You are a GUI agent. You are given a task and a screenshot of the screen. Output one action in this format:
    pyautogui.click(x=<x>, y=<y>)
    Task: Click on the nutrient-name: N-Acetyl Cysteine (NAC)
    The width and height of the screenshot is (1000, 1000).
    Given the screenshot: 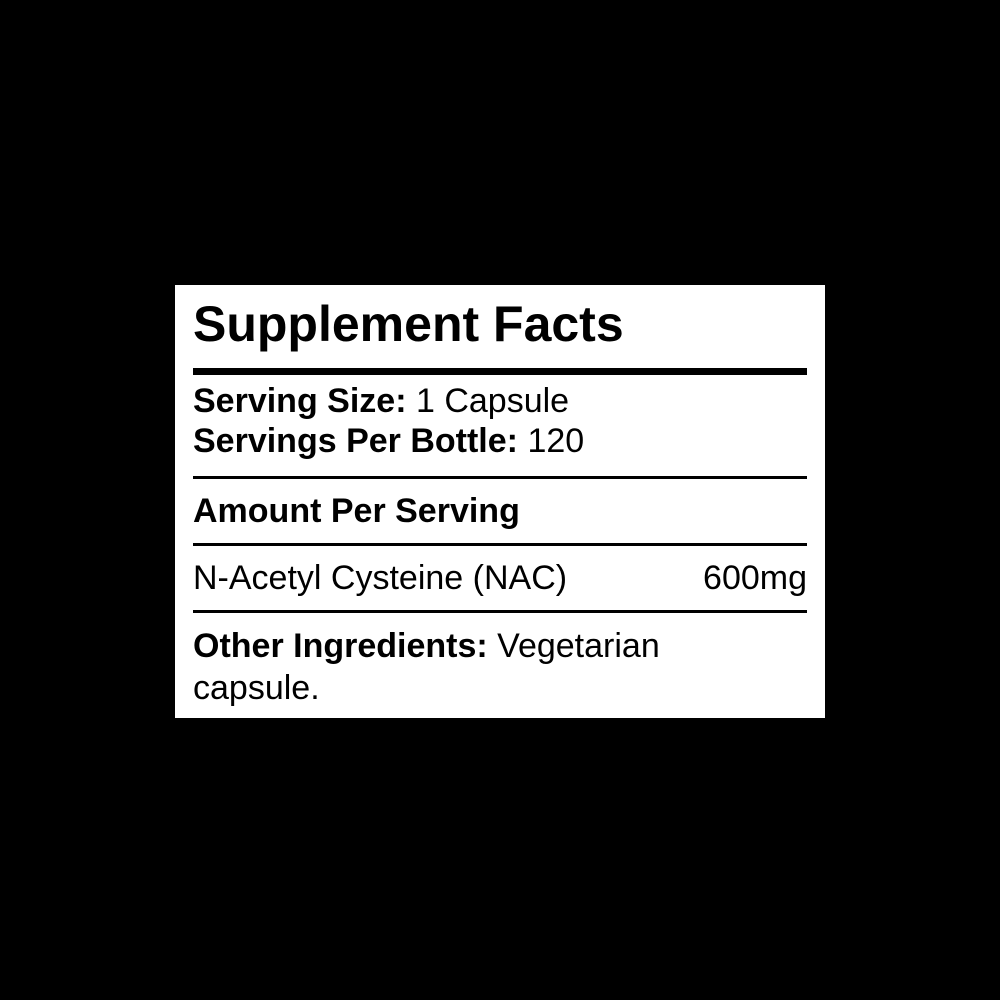 What is the action you would take?
    pyautogui.click(x=380, y=578)
    